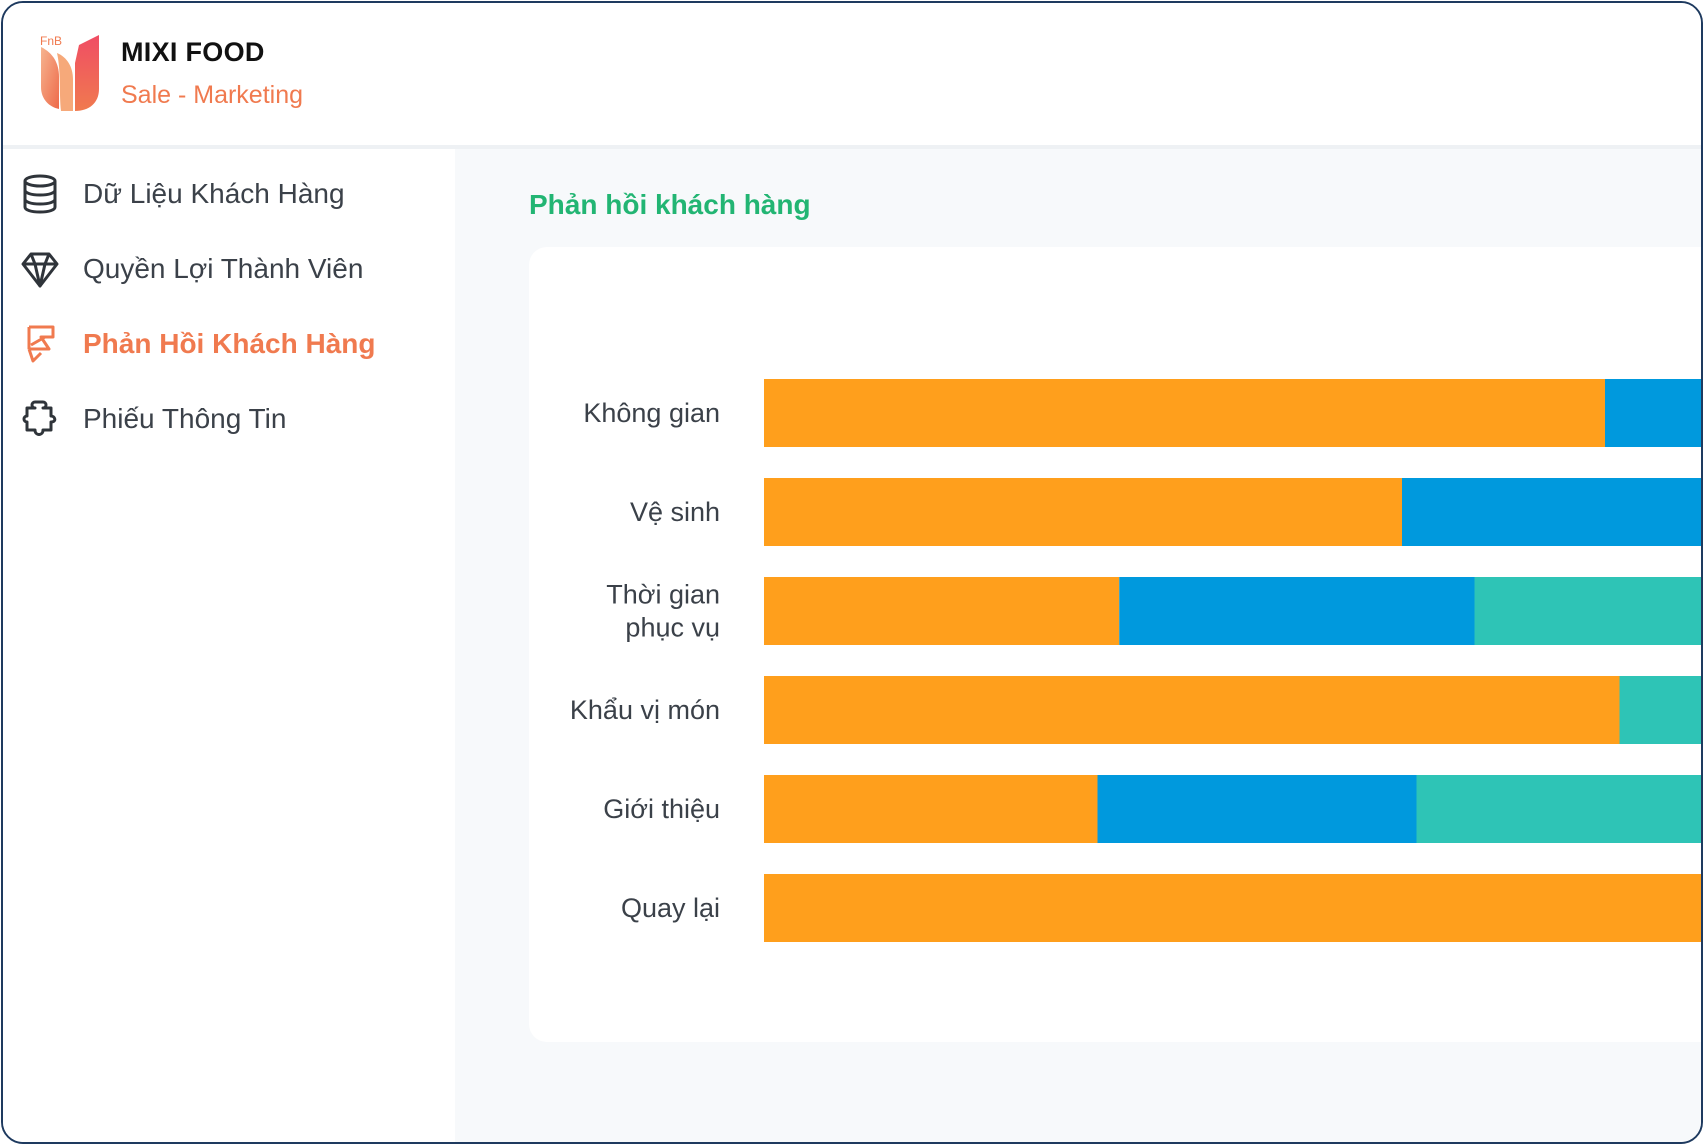  What do you see at coordinates (675, 512) in the screenshot?
I see `category-label: Vệ sinh` at bounding box center [675, 512].